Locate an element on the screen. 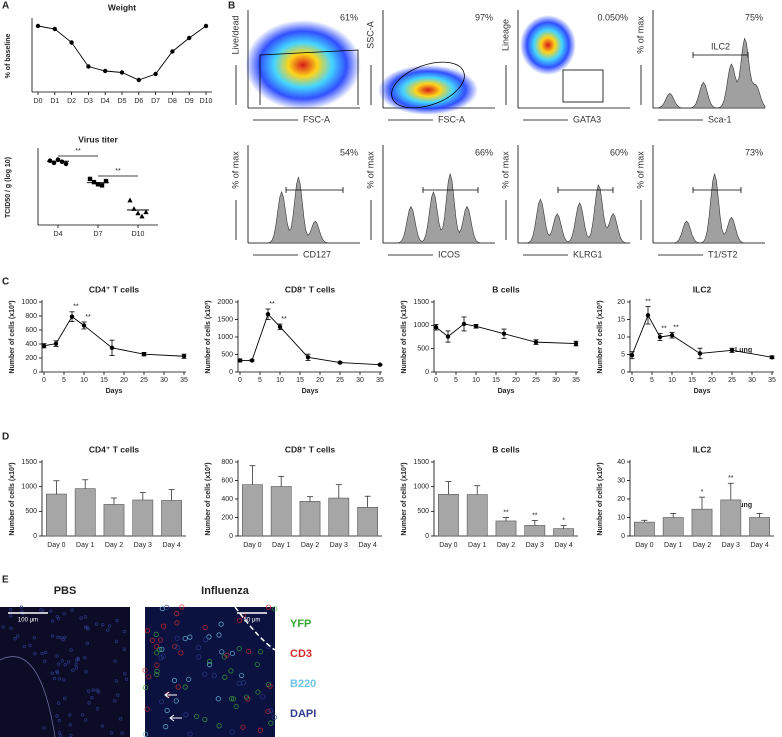 The height and width of the screenshot is (737, 782). x-tick-label: 30 is located at coordinates (752, 380).